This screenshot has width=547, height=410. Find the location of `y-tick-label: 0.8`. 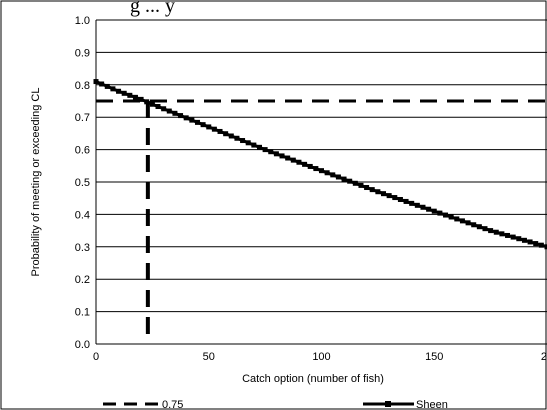

y-tick-label: 0.8 is located at coordinates (82, 86).